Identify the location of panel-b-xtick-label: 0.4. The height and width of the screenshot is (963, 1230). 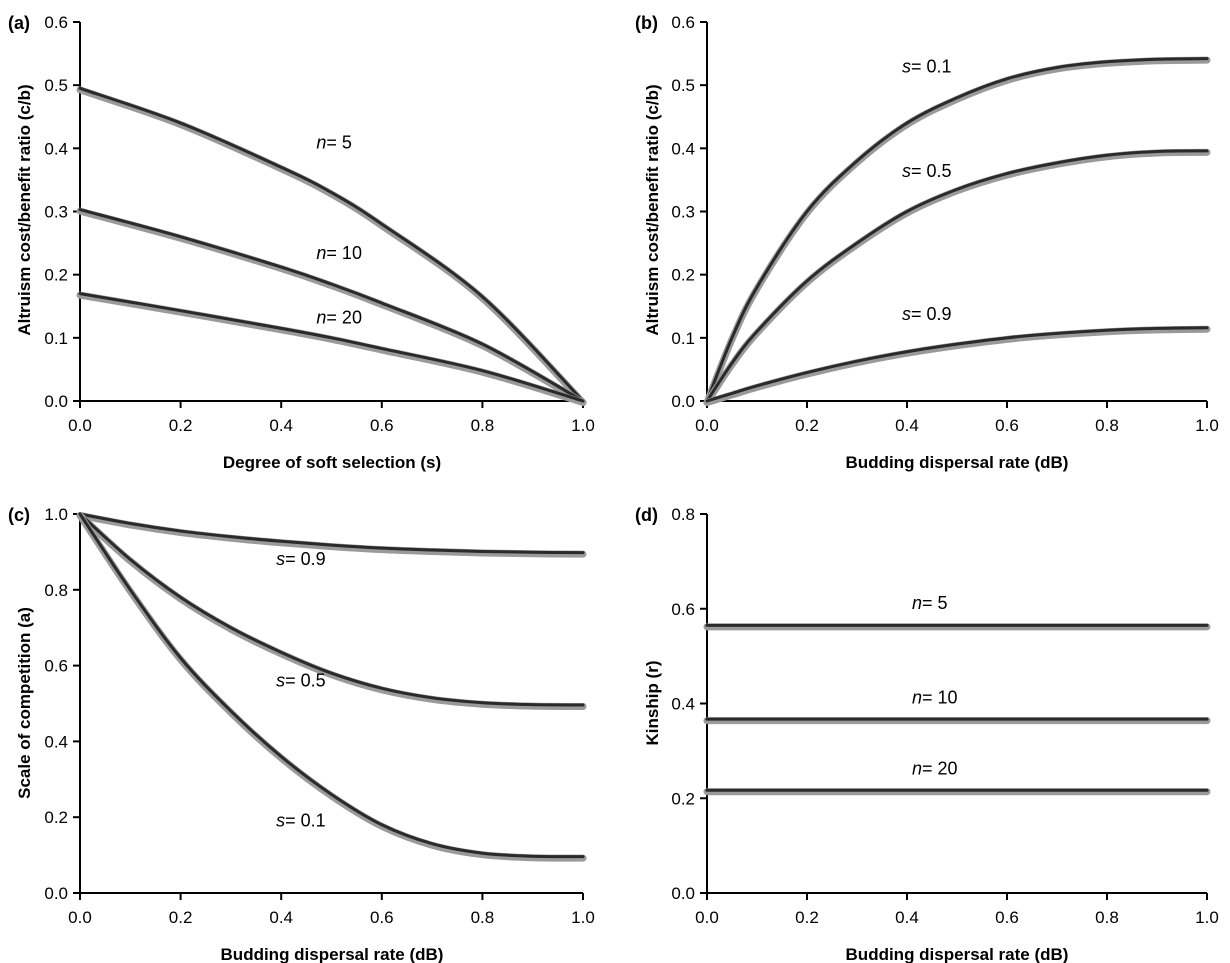
(907, 425).